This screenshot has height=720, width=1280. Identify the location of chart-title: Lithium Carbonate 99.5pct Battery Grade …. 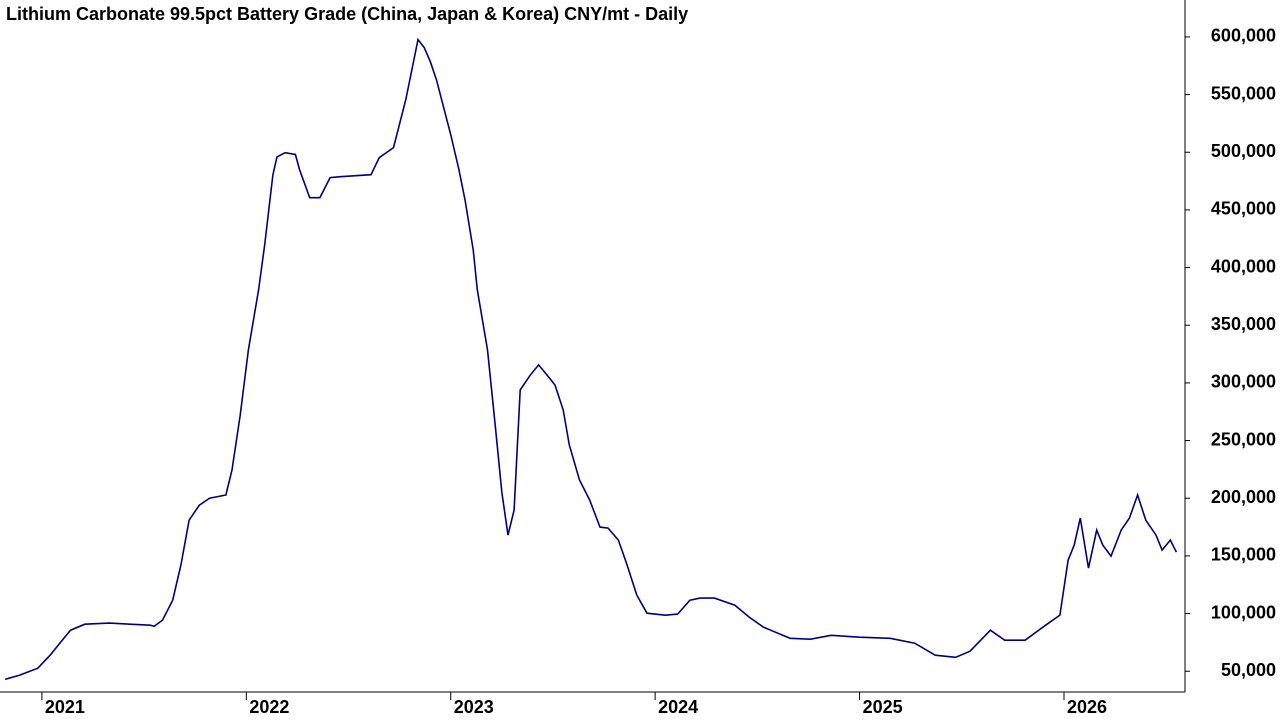
(347, 14).